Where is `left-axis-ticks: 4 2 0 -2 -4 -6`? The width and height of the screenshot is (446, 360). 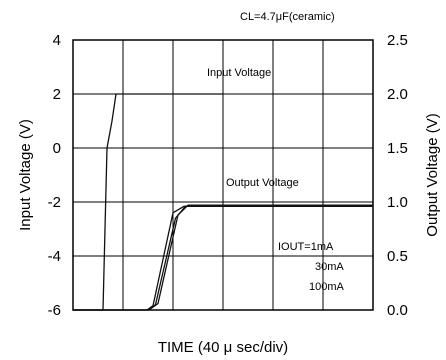
left-axis-ticks: 4 2 0 -2 -4 -6 is located at coordinates (54, 175).